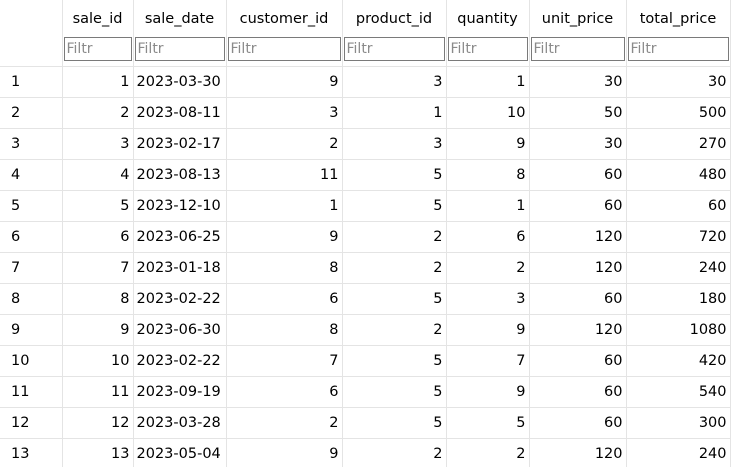 Image resolution: width=750 pixels, height=467 pixels. What do you see at coordinates (678, 392) in the screenshot?
I see `cell-total-price: 540` at bounding box center [678, 392].